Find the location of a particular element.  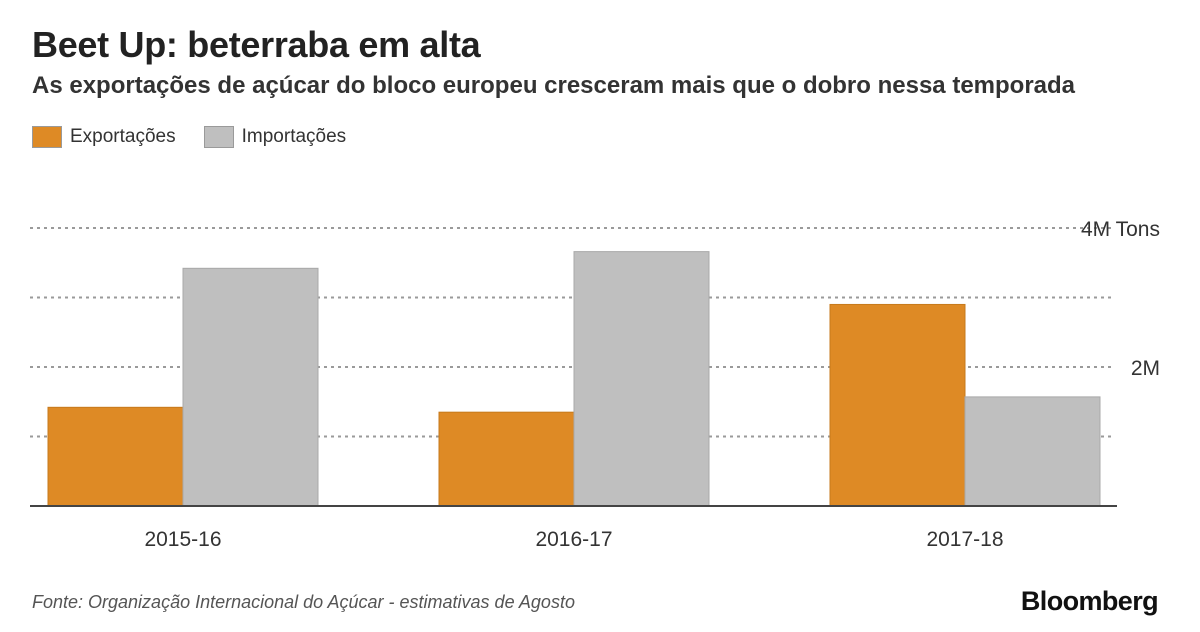

legend-swatch-imports is located at coordinates (218, 137).